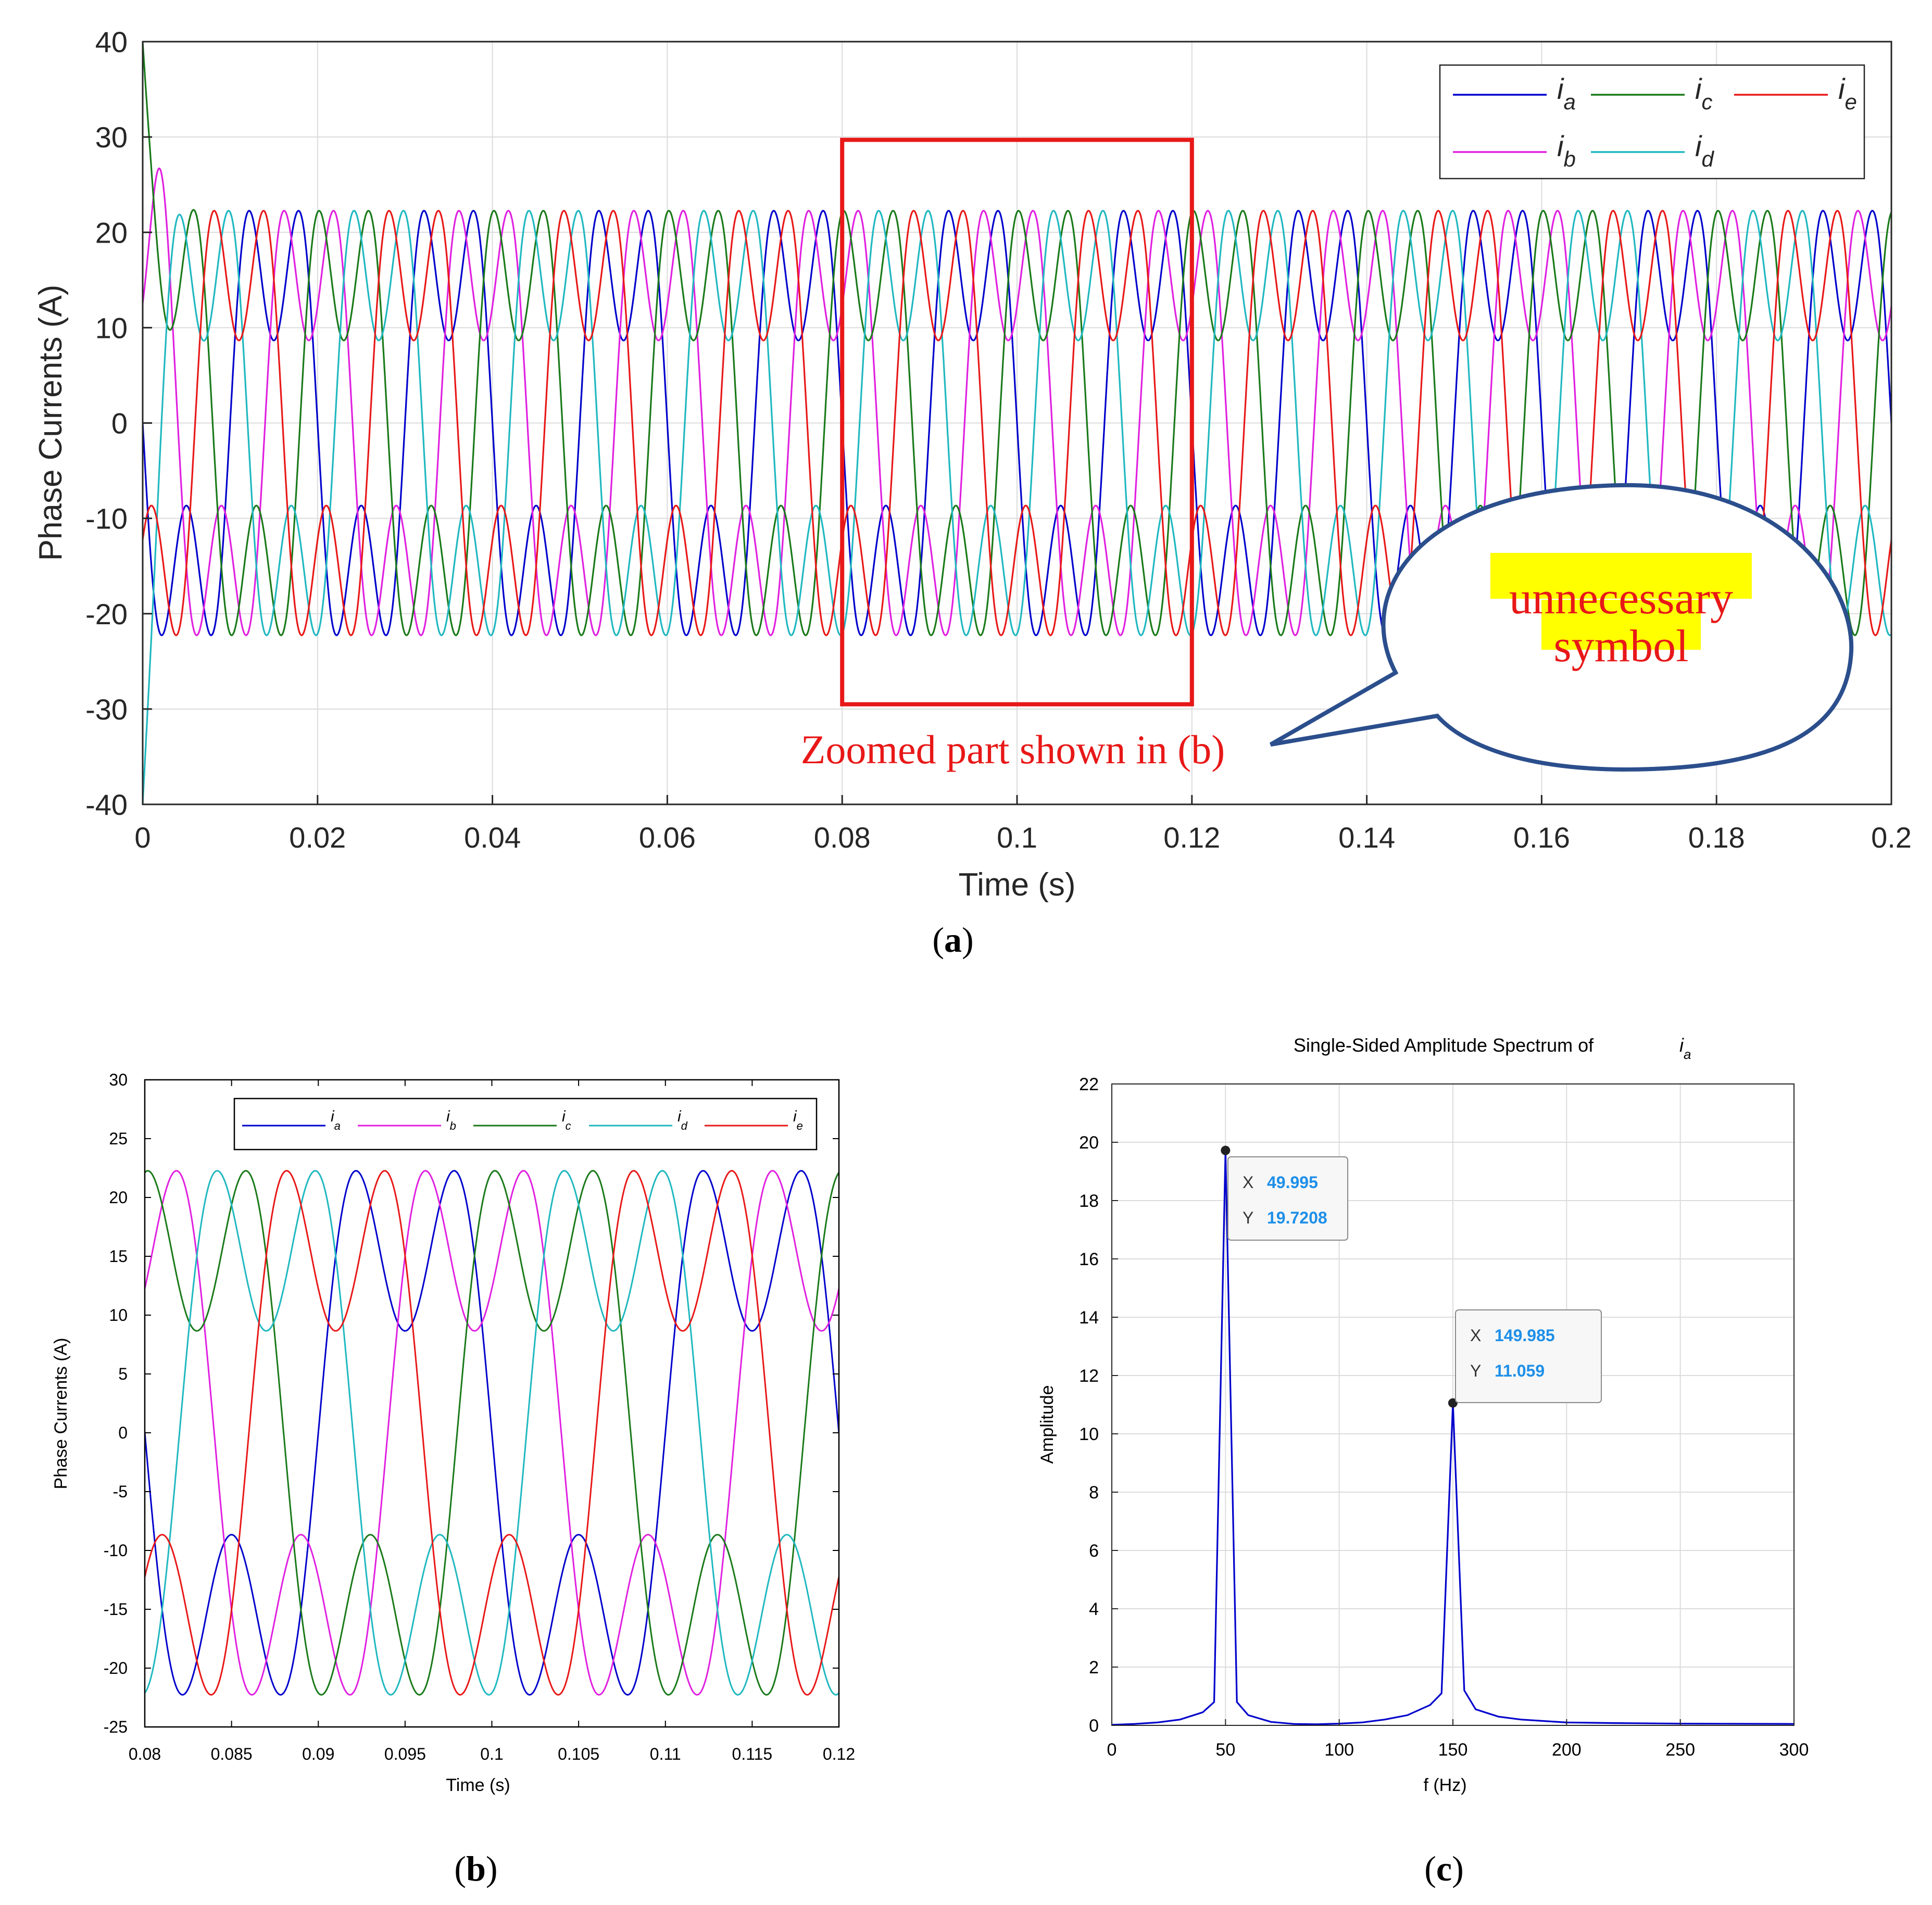 This screenshot has height=1905, width=1932. Describe the element at coordinates (336, 1120) in the screenshot. I see `panel-b-legend-label-i_a: ia` at that location.